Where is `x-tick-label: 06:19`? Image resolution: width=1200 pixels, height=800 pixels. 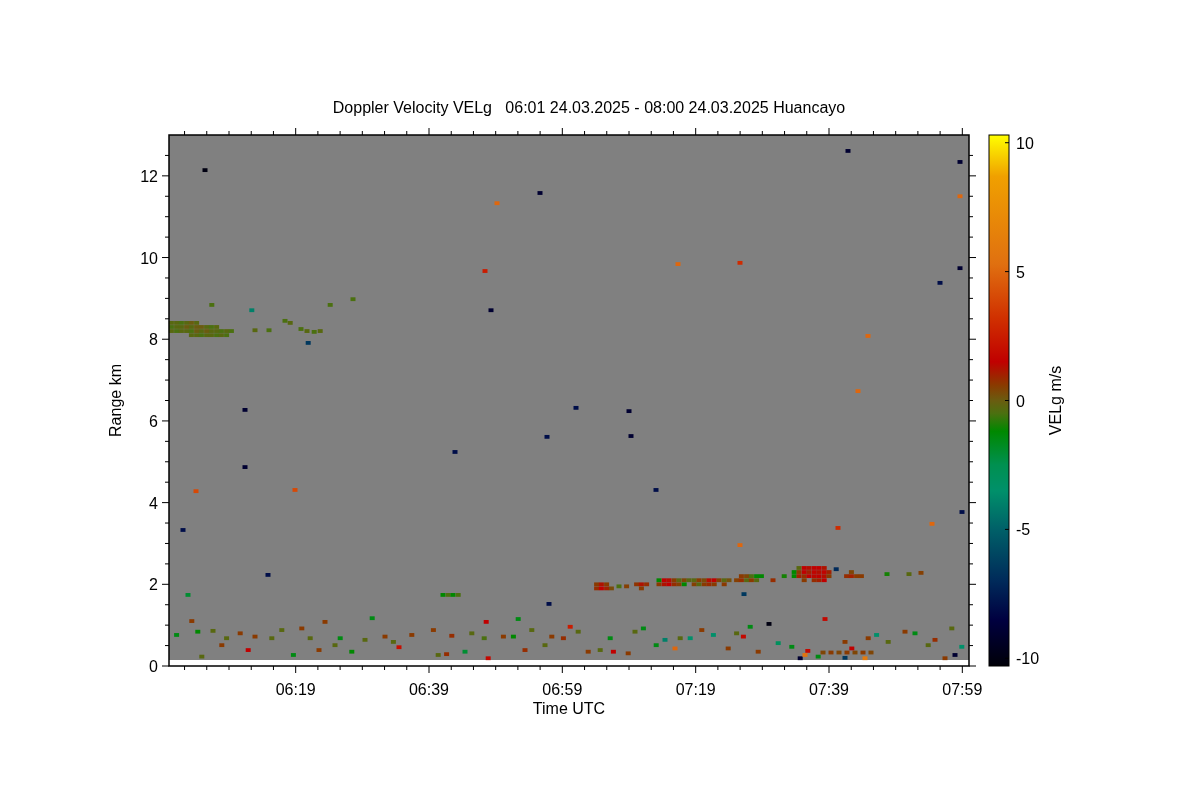
x-tick-label: 06:19 is located at coordinates (295, 689).